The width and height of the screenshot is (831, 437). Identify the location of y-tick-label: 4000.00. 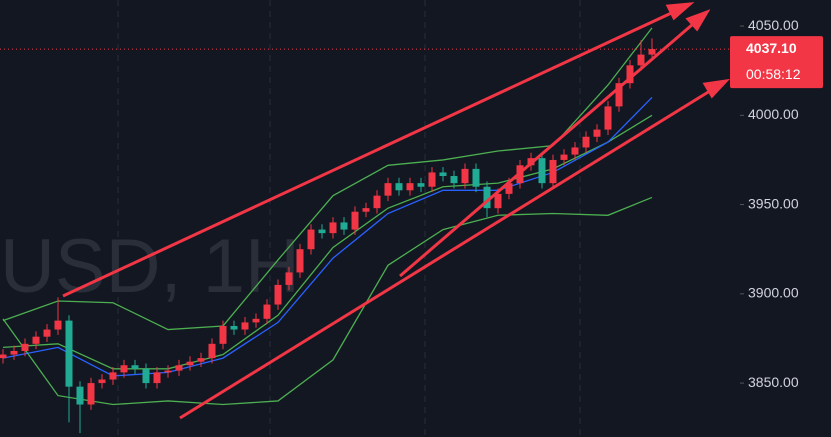
(773, 114).